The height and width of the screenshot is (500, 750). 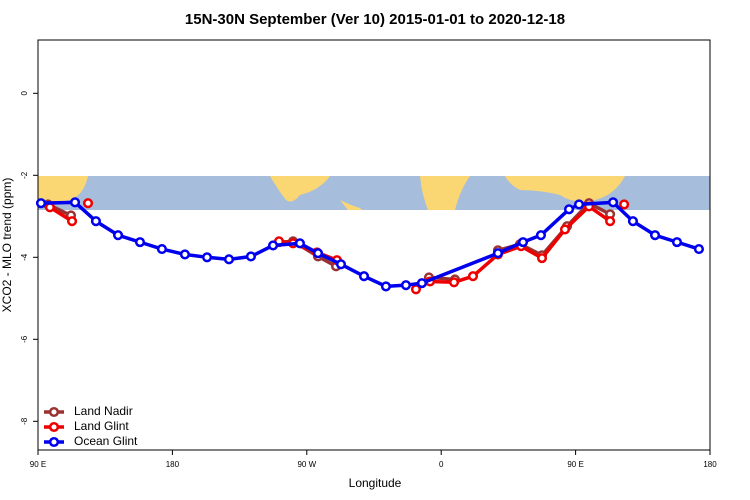 What do you see at coordinates (24, 339) in the screenshot?
I see `y-tick-label: -6` at bounding box center [24, 339].